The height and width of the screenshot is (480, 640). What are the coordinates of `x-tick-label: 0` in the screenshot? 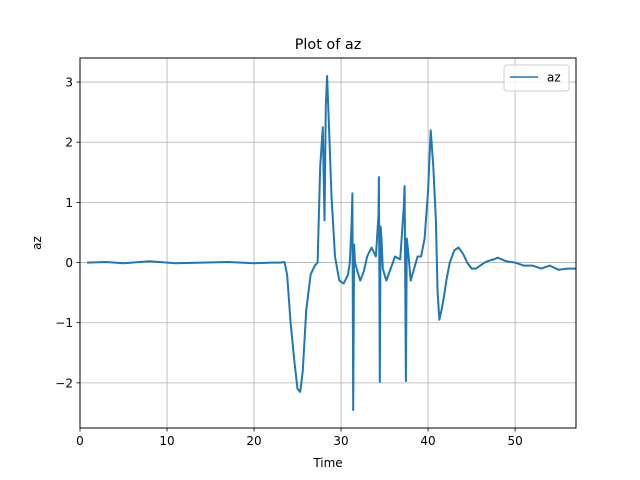 It's located at (80, 441).